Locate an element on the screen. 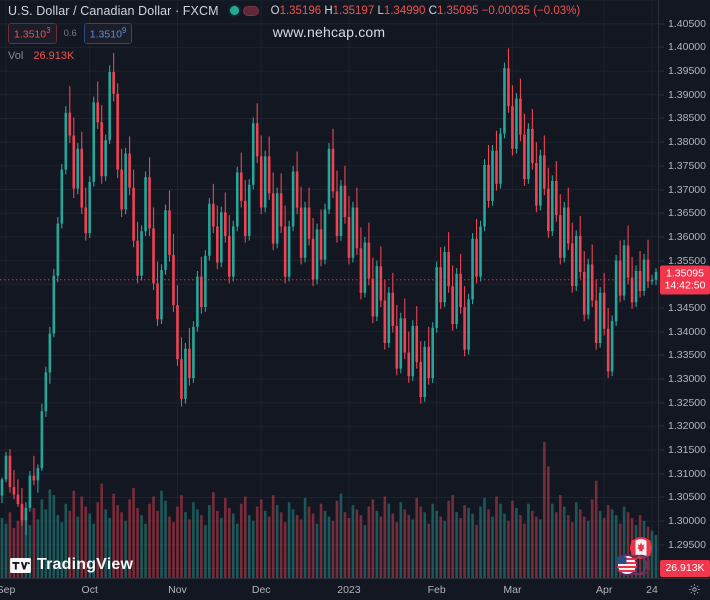  price-tick-label: 1.36500 is located at coordinates (687, 213).